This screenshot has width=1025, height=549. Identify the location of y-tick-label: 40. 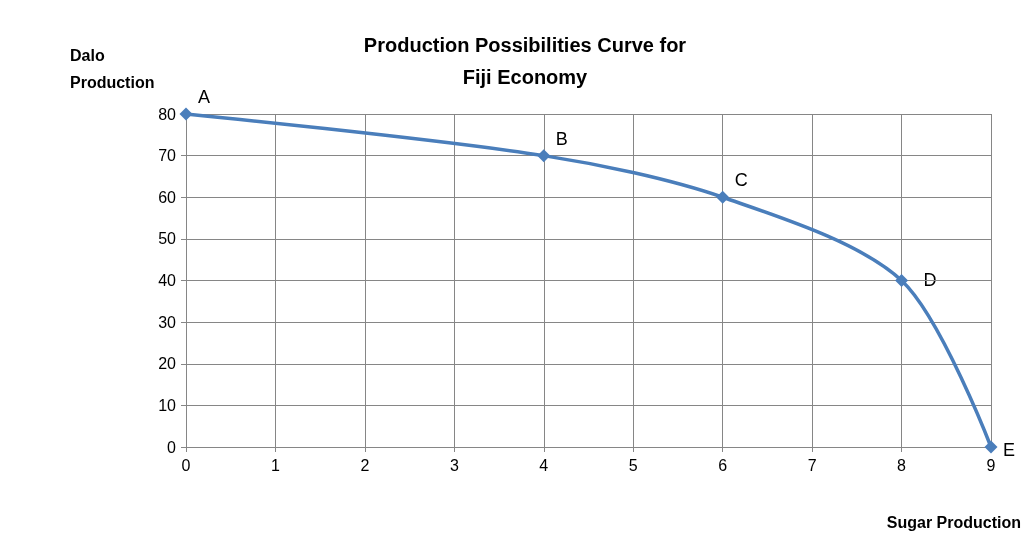
(167, 280).